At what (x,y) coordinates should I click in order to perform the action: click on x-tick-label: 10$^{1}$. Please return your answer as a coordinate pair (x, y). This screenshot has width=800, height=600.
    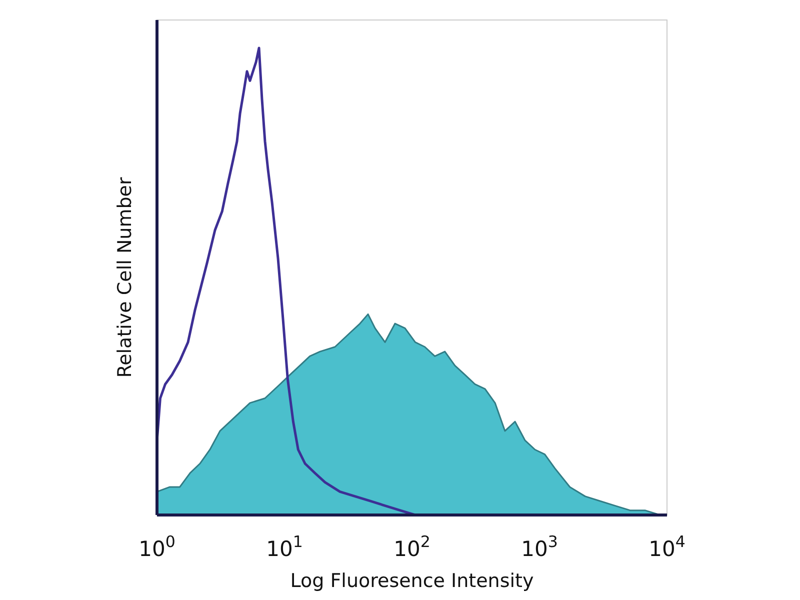
    Looking at the image, I should click on (284, 546).